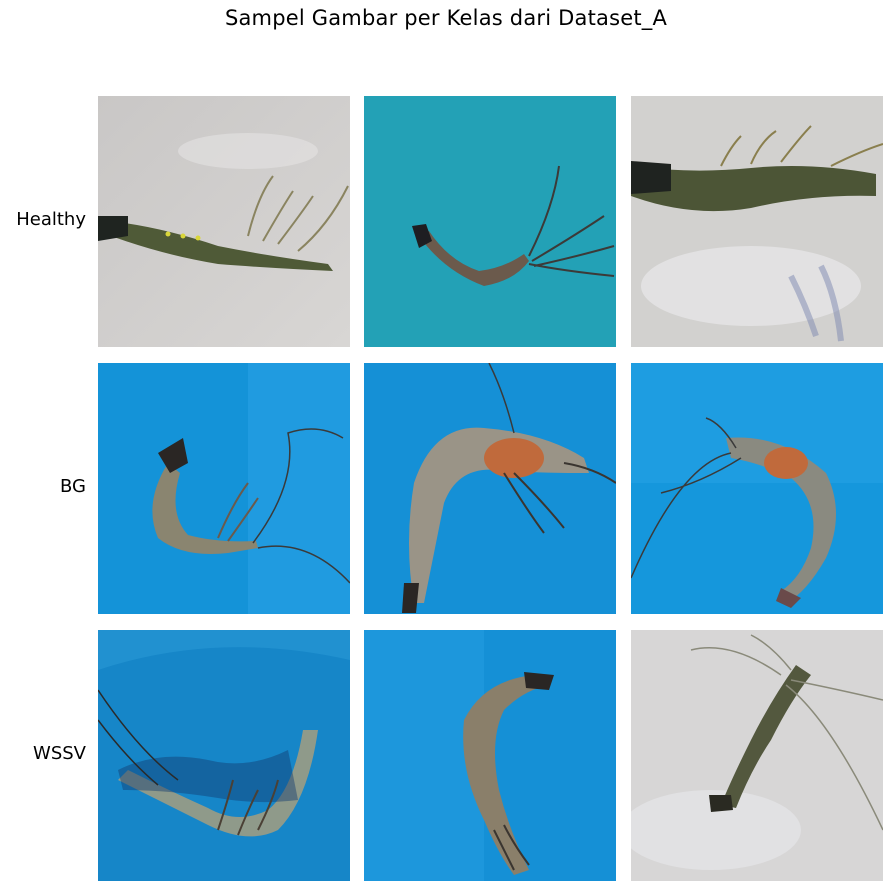  I want to click on row-label-healthy: Healthy, so click(51, 219).